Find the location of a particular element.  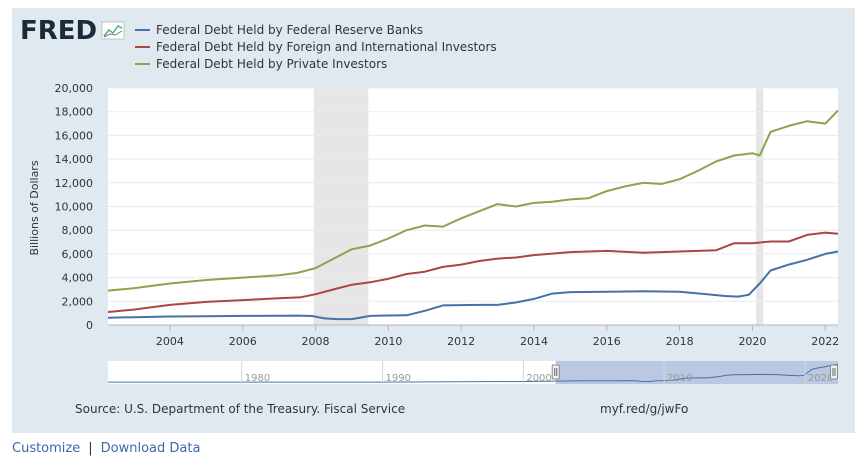

range-navigator: 1980 1990 2000 2010 2020 is located at coordinates (473, 372).